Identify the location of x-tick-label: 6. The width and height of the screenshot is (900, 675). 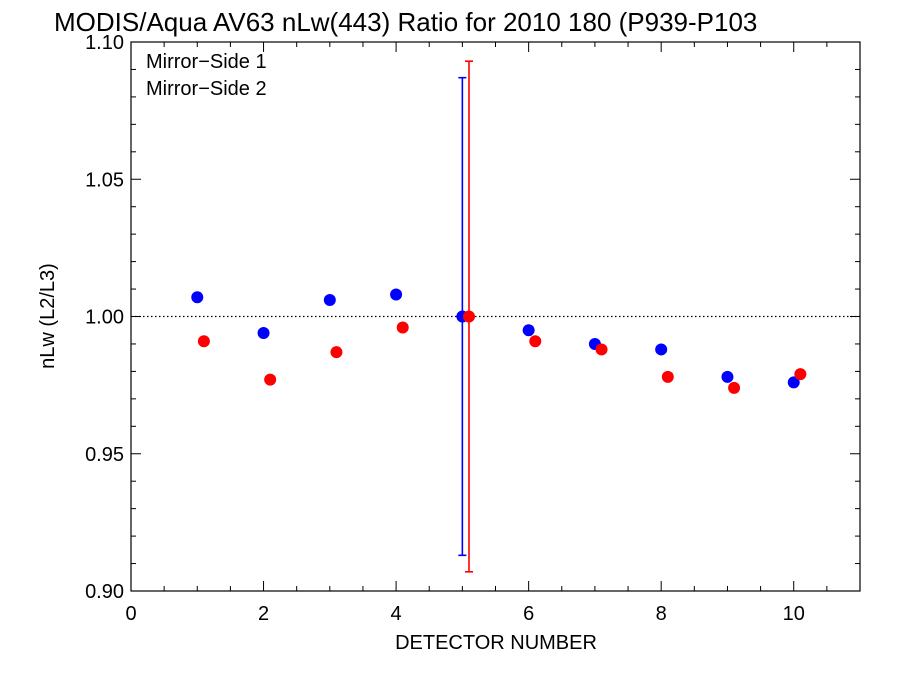
(528, 614).